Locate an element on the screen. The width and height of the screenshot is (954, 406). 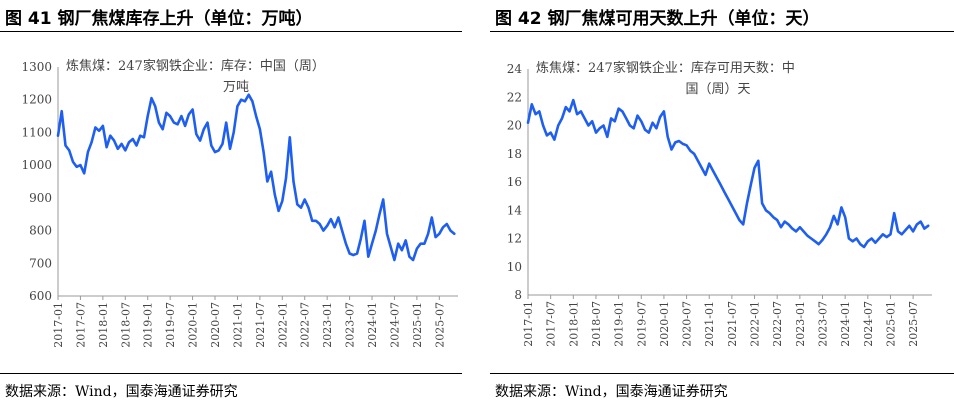
y-tick-label: 14 is located at coordinates (515, 210).